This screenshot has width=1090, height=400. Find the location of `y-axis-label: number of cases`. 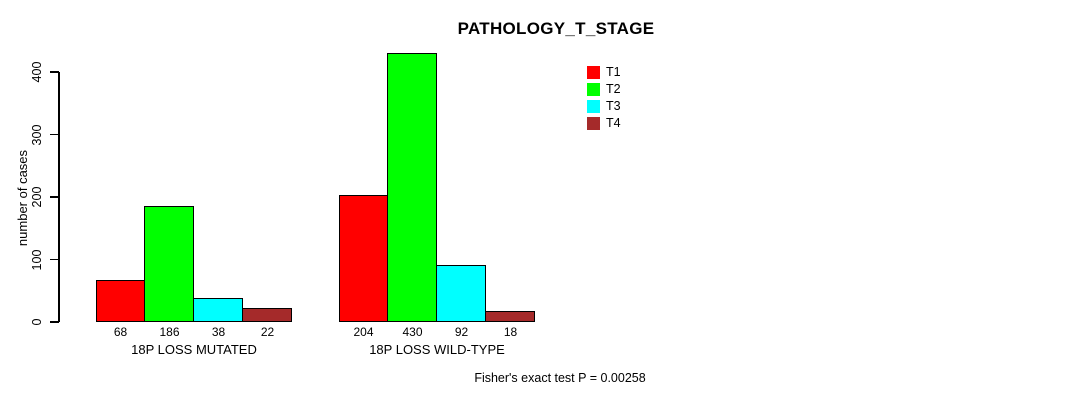

y-axis-label: number of cases is located at coordinates (22, 198).